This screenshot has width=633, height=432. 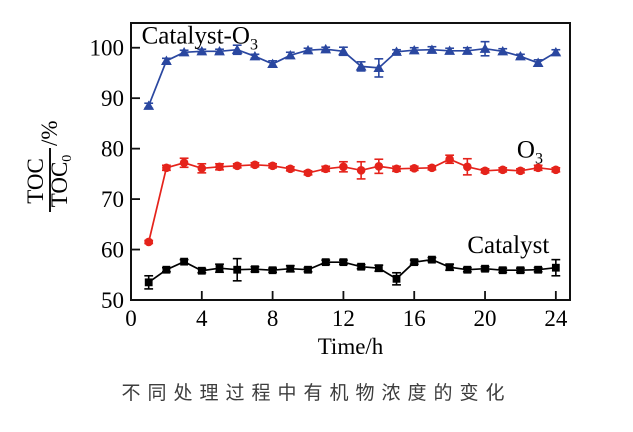 What do you see at coordinates (112, 149) in the screenshot?
I see `y-tick-label: 80` at bounding box center [112, 149].